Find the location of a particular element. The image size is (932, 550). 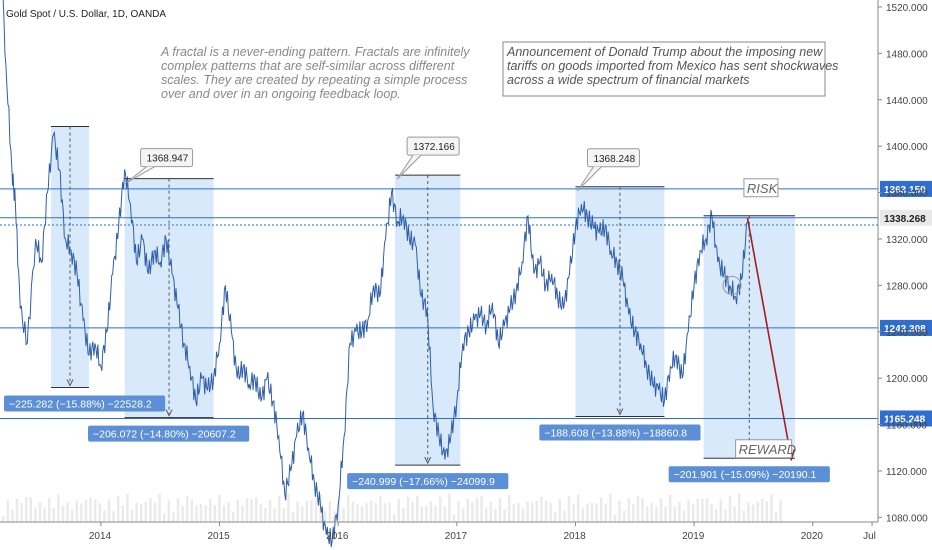

risk-label-box is located at coordinates (761, 188).